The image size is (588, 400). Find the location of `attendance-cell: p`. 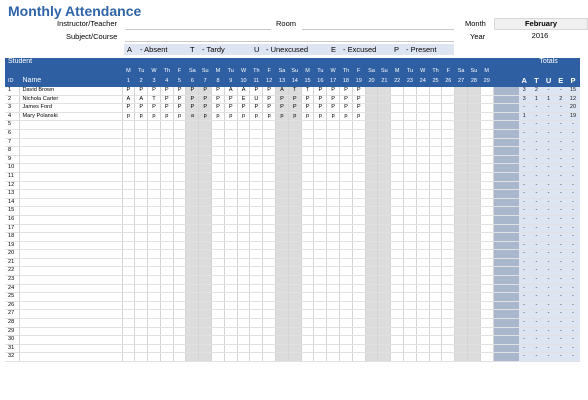

attendance-cell: p is located at coordinates (256, 117).